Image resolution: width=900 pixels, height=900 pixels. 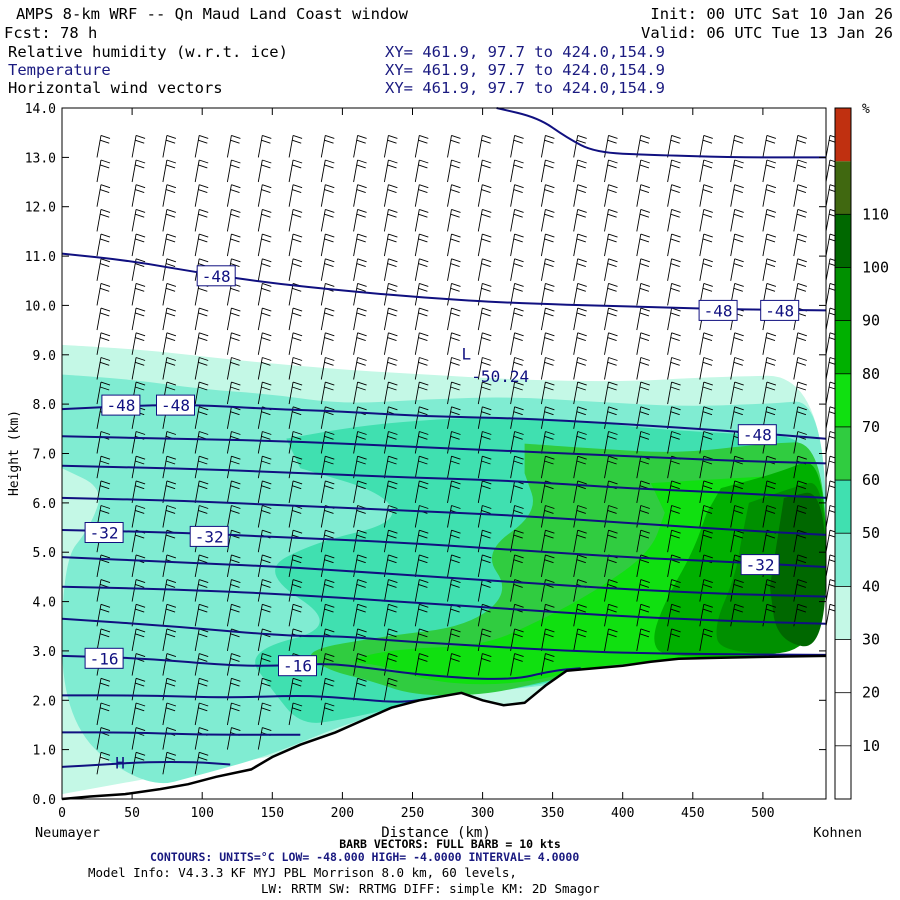 I want to click on colorbar-tick-label: 90, so click(x=871, y=321).